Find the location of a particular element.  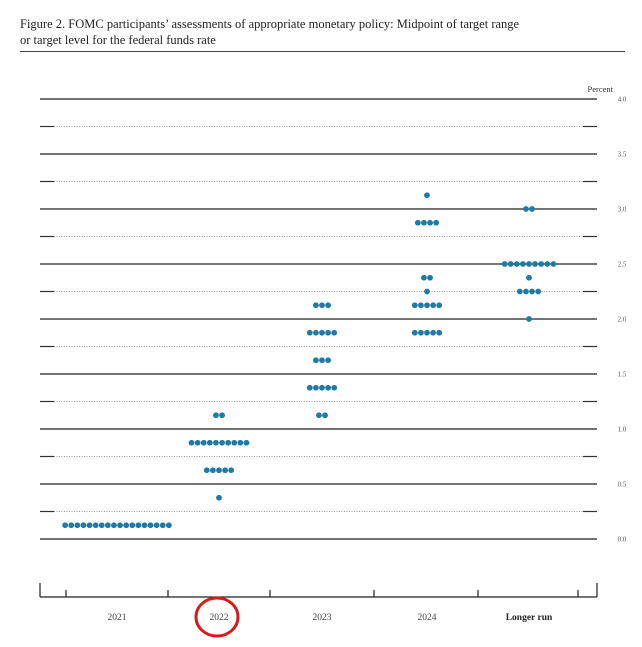

y-tick-label: 0.0 is located at coordinates (622, 540).